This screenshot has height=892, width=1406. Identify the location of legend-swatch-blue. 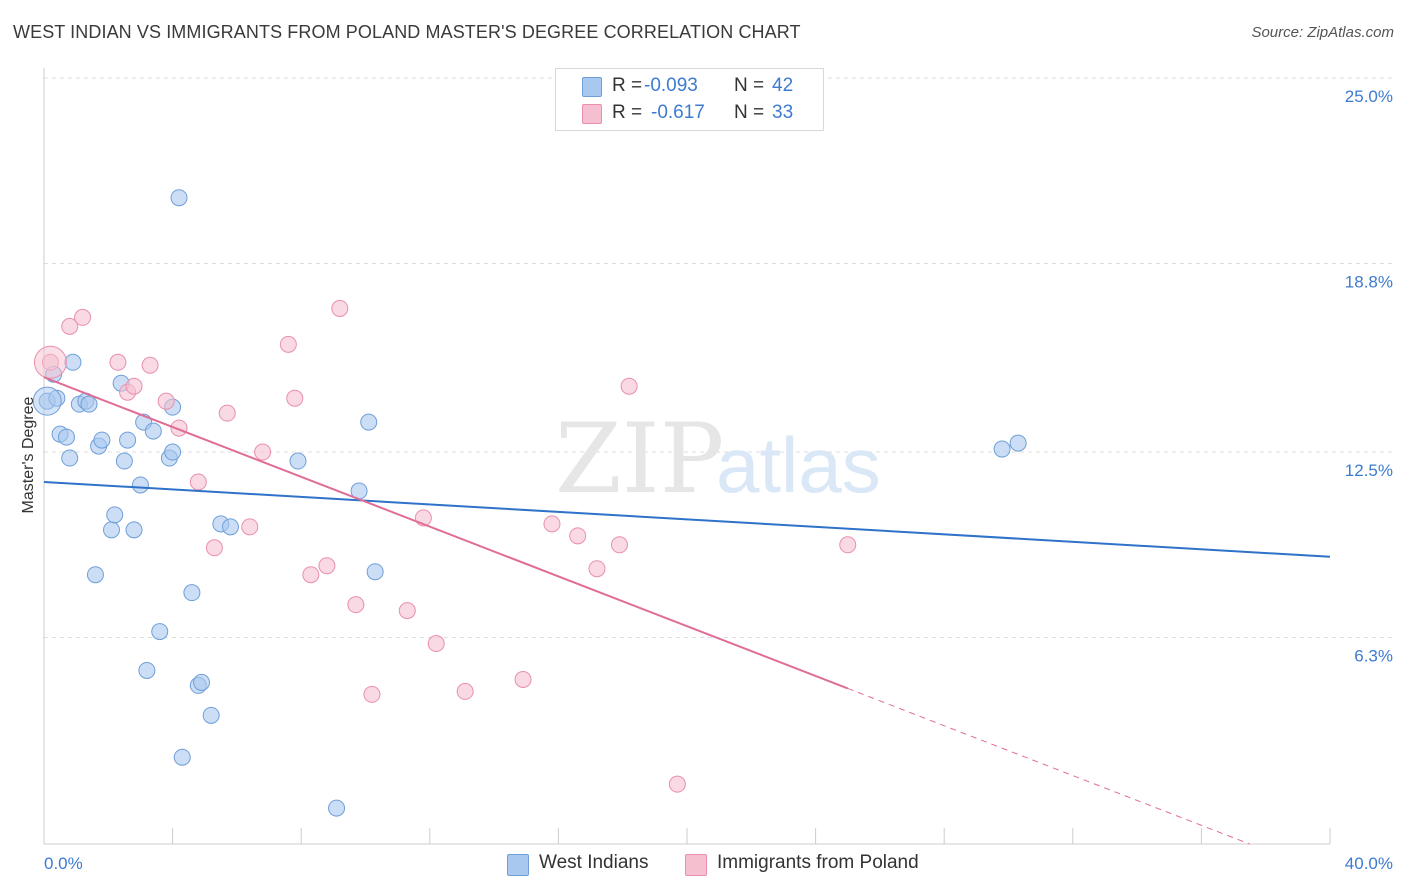
(592, 87).